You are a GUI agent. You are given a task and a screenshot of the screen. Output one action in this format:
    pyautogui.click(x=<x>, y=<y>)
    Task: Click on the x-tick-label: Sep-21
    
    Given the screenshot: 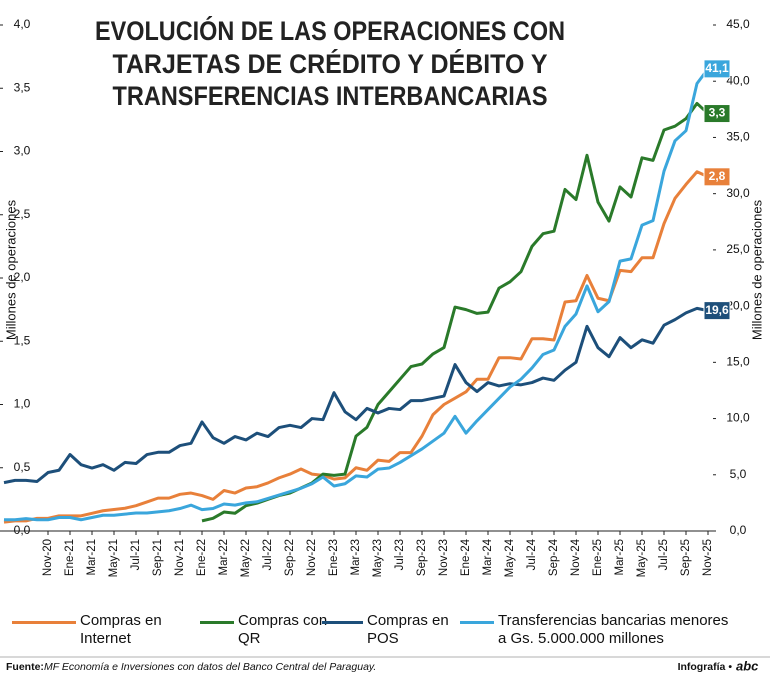 What is the action you would take?
    pyautogui.click(x=158, y=557)
    